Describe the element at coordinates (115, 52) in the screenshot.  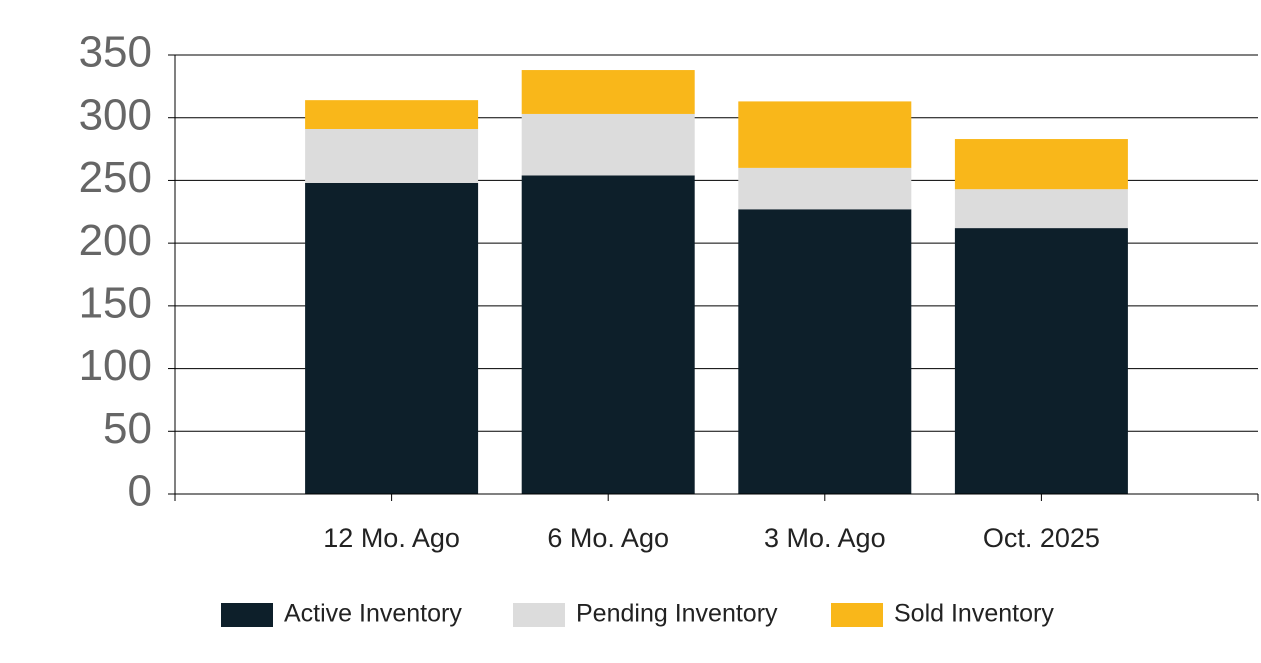
I see `y-tick-label: 350` at that location.